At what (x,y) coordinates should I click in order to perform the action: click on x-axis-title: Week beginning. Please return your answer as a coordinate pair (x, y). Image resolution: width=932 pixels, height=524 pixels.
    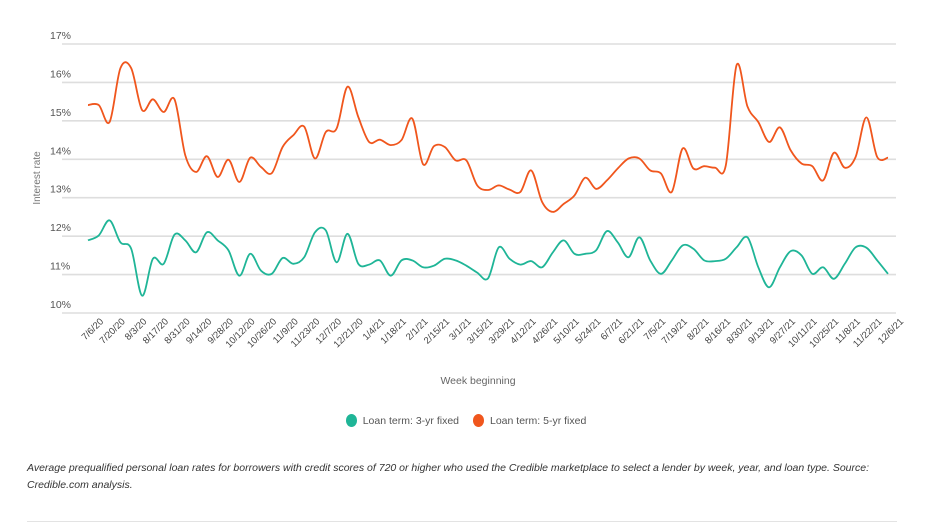
    Looking at the image, I should click on (477, 381).